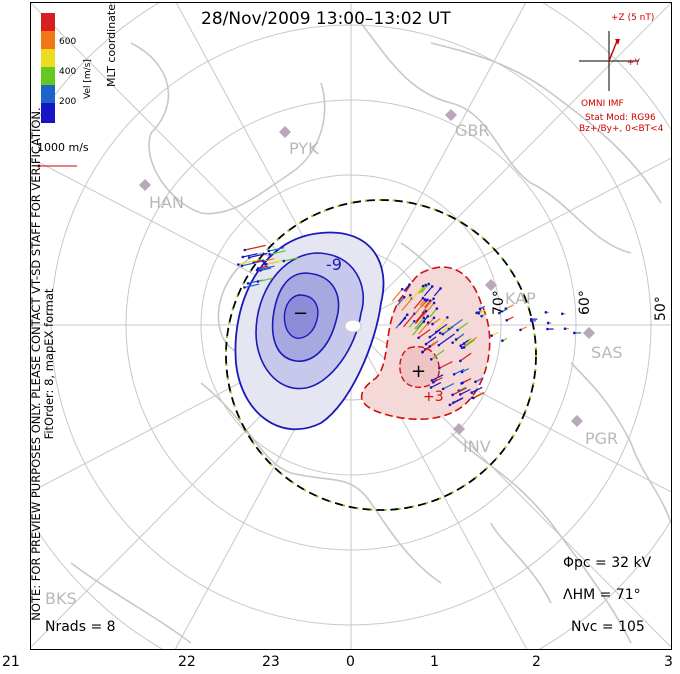 The height and width of the screenshot is (674, 680). Describe the element at coordinates (601, 438) in the screenshot. I see `station-label-pgr: PGR` at that location.